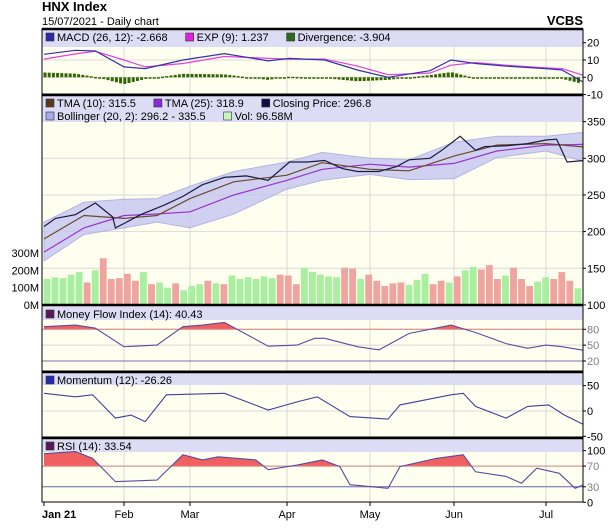 The height and width of the screenshot is (529, 613). Describe the element at coordinates (590, 503) in the screenshot. I see `rsi-tick-label: 0` at that location.